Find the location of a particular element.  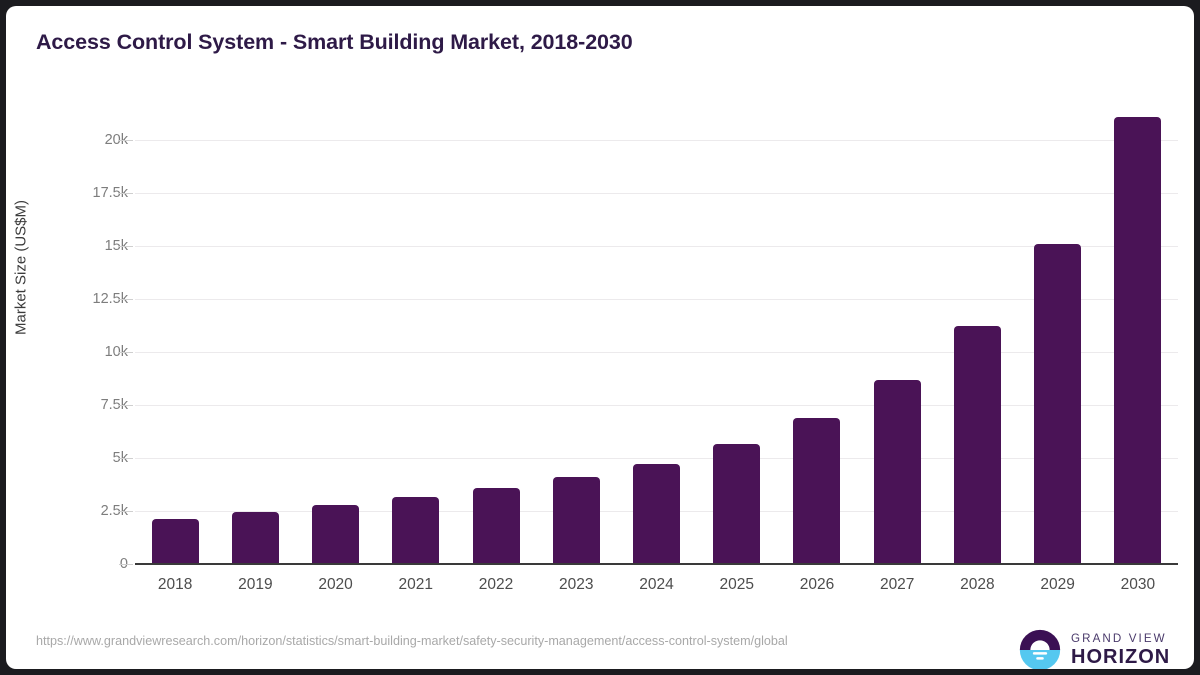

y-tick-label: 15k is located at coordinates (116, 246).